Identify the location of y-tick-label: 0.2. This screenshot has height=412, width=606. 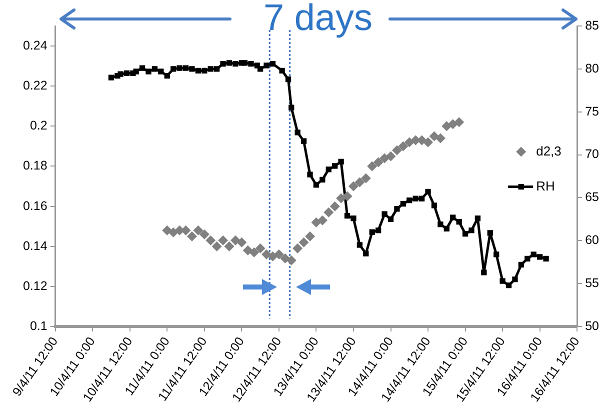
(39, 125).